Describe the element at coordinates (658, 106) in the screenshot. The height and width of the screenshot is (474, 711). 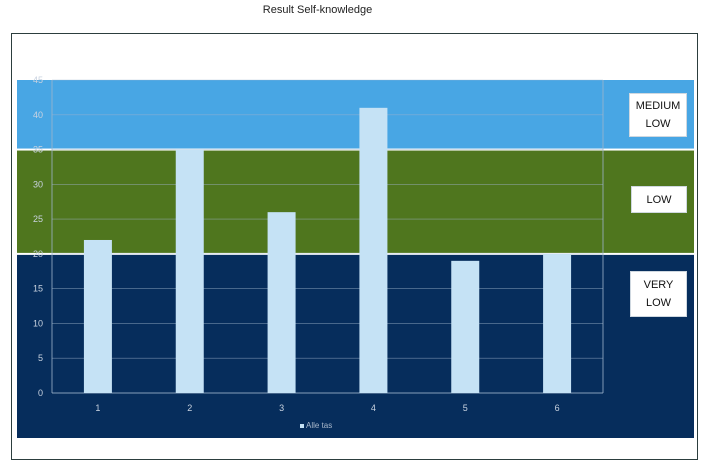
I see `zone-label-medium-low-line1: MEDIUM` at that location.